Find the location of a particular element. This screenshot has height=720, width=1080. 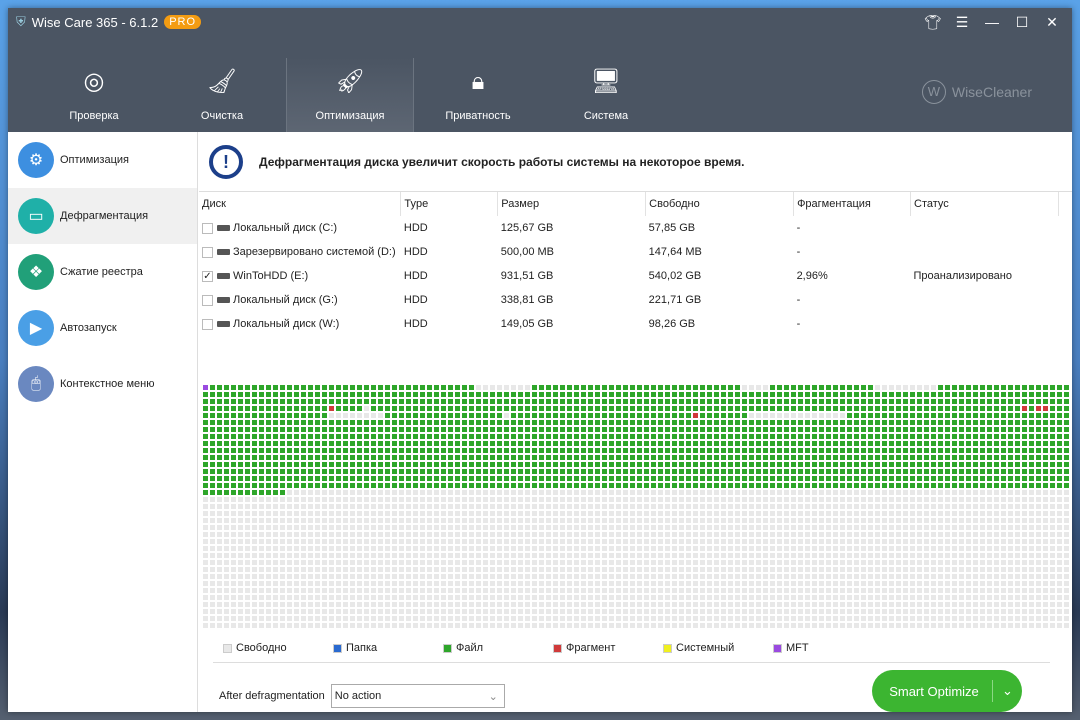

column-header: Фрагментация is located at coordinates (852, 204).